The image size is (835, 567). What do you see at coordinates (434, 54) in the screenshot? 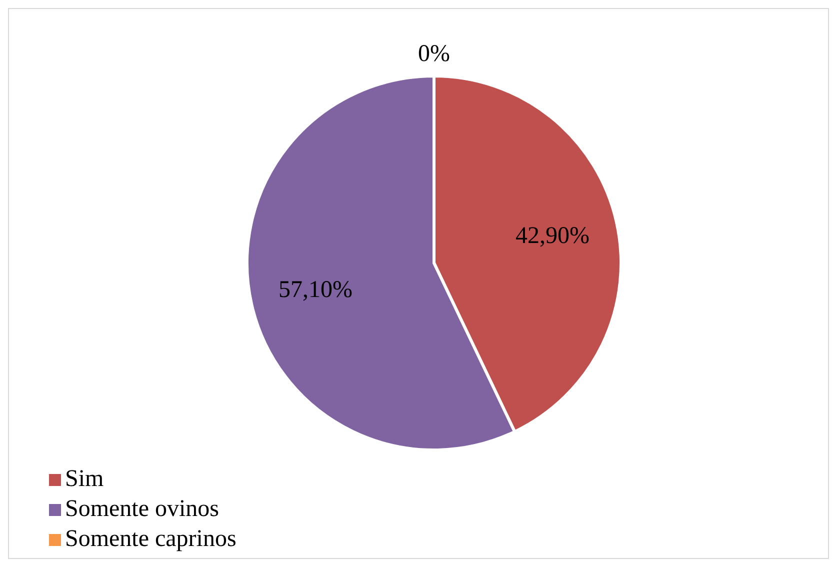
I see `text: 0%` at bounding box center [434, 54].